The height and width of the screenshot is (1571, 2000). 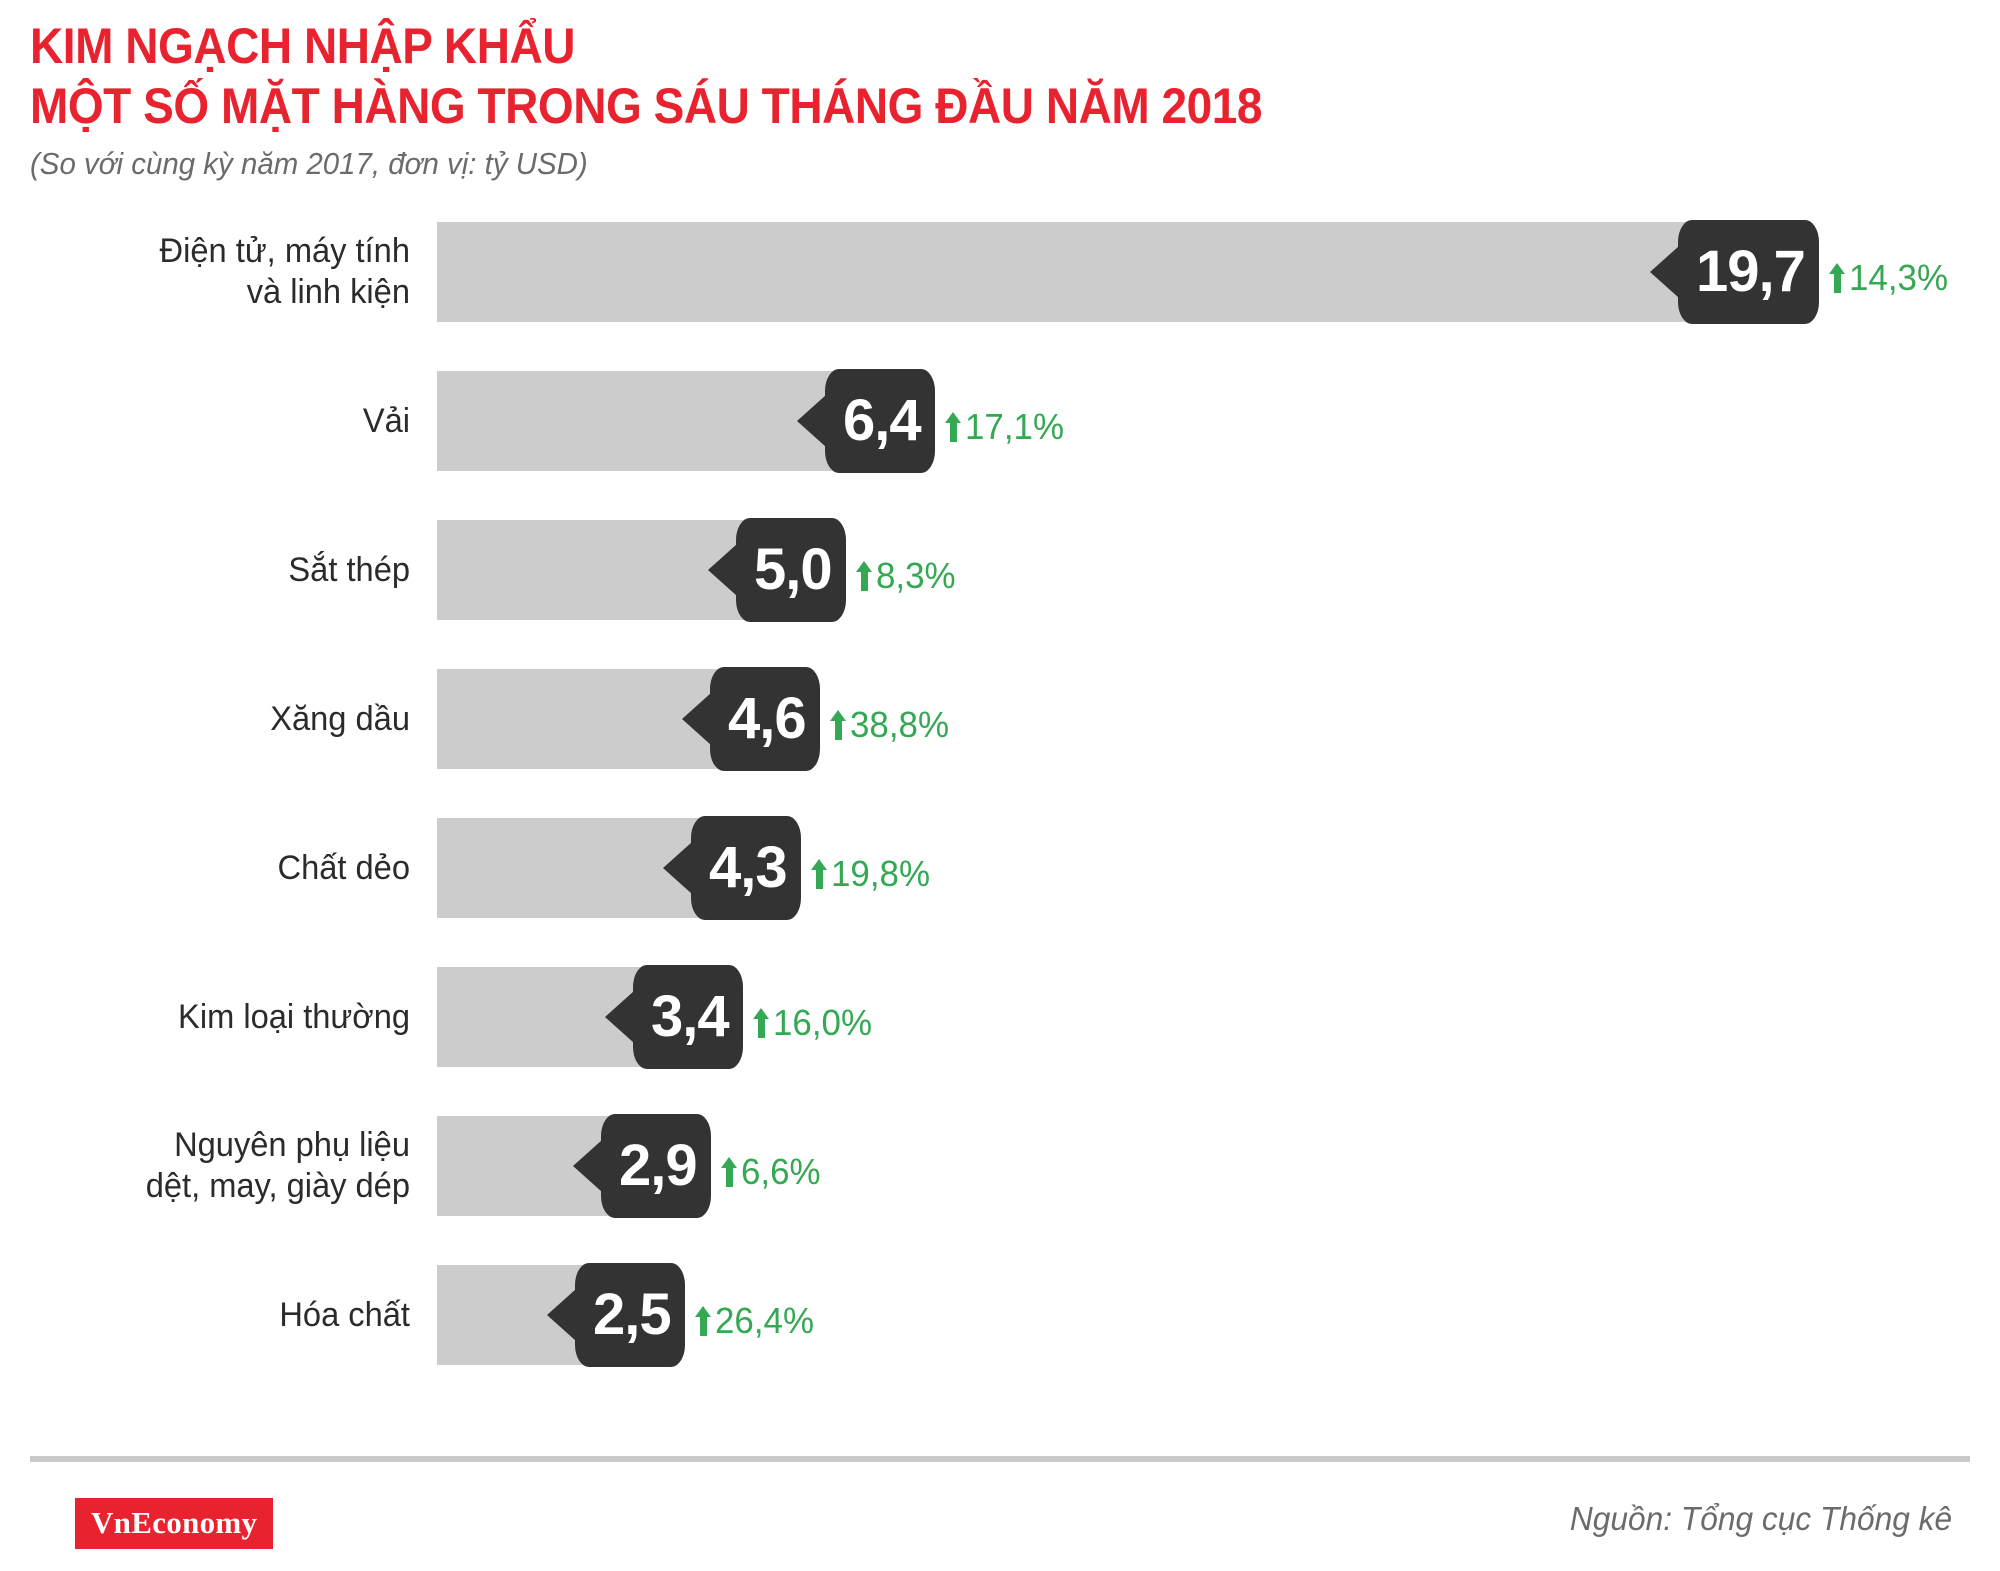 I want to click on value-badge-body: 4,6, so click(x=751, y=719).